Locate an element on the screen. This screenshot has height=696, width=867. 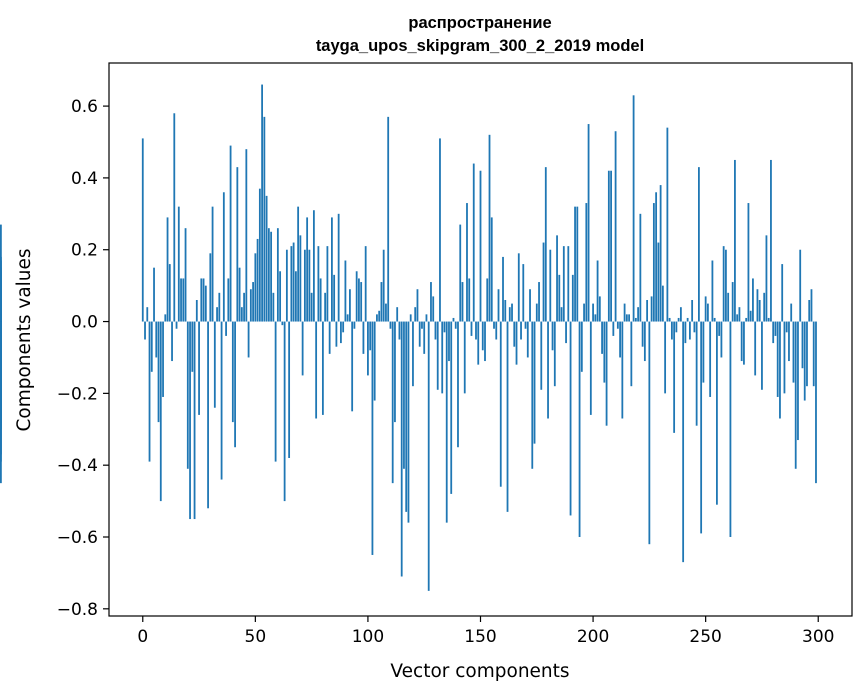
y-axis: −0.8 −0.6 −0.4 −0.2 0.0 0.2 0.4 0.6 is located at coordinates (83, 358).